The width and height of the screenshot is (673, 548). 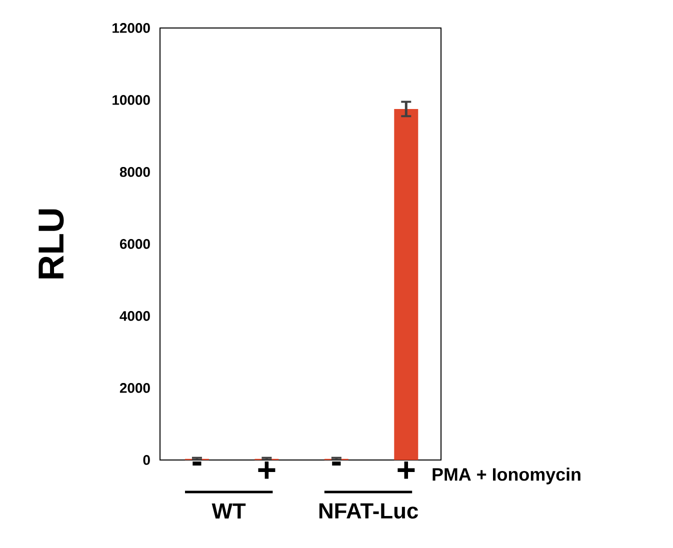 What do you see at coordinates (131, 28) in the screenshot?
I see `y-tick-label: 12000` at bounding box center [131, 28].